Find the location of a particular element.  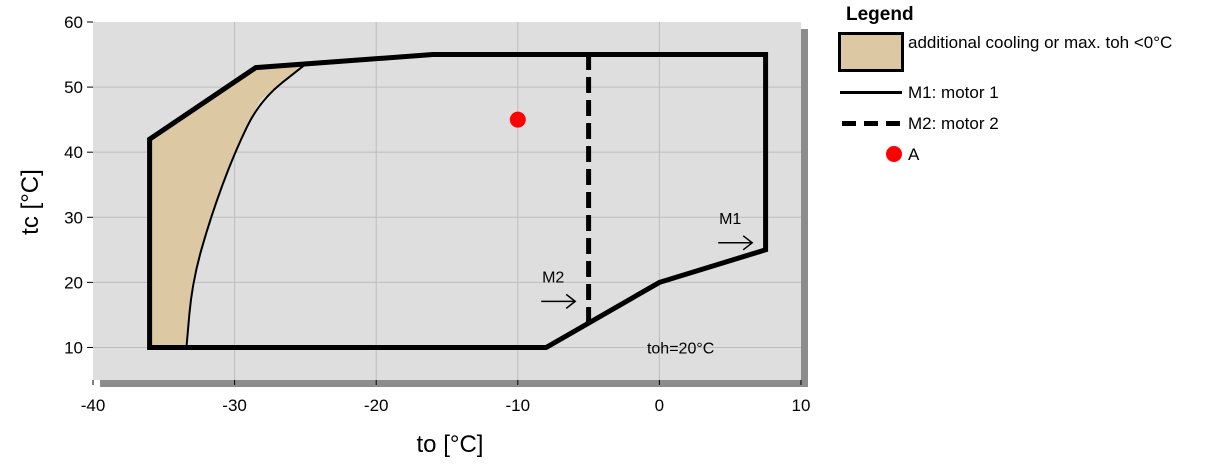

legend-swatch-region is located at coordinates (871, 52).